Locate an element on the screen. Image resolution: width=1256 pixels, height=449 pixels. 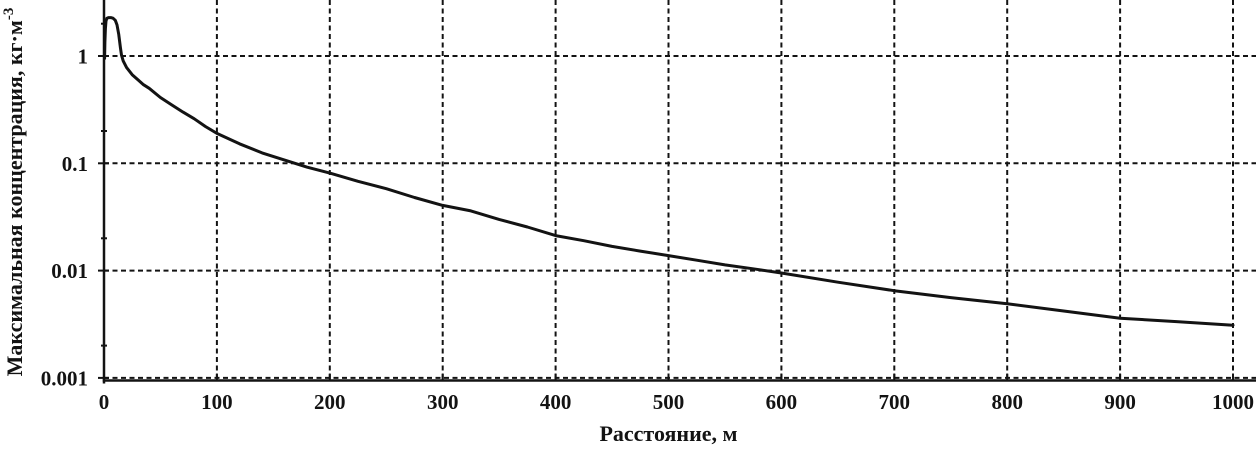
y-axis-title: Максимальная концентрация, кг·м-3 is located at coordinates (14, 192).